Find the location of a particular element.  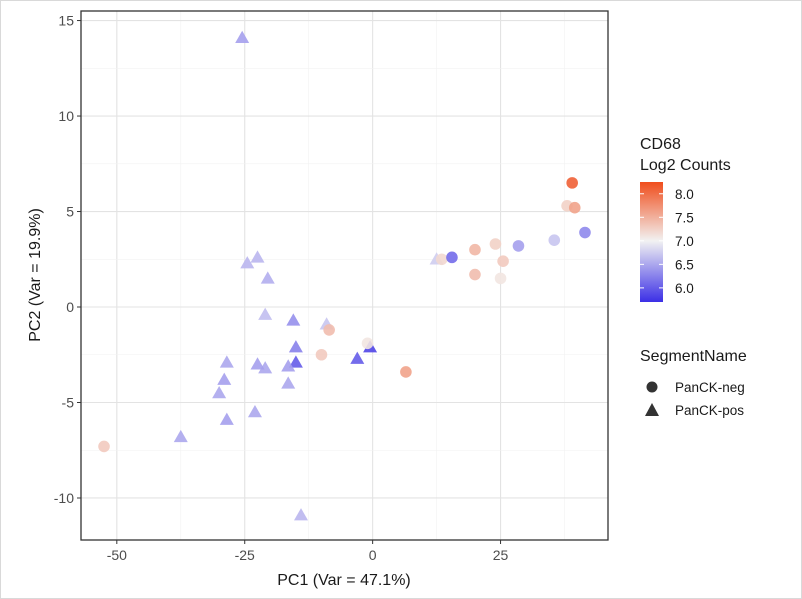

y-tick-label: 10 is located at coordinates (66, 116).